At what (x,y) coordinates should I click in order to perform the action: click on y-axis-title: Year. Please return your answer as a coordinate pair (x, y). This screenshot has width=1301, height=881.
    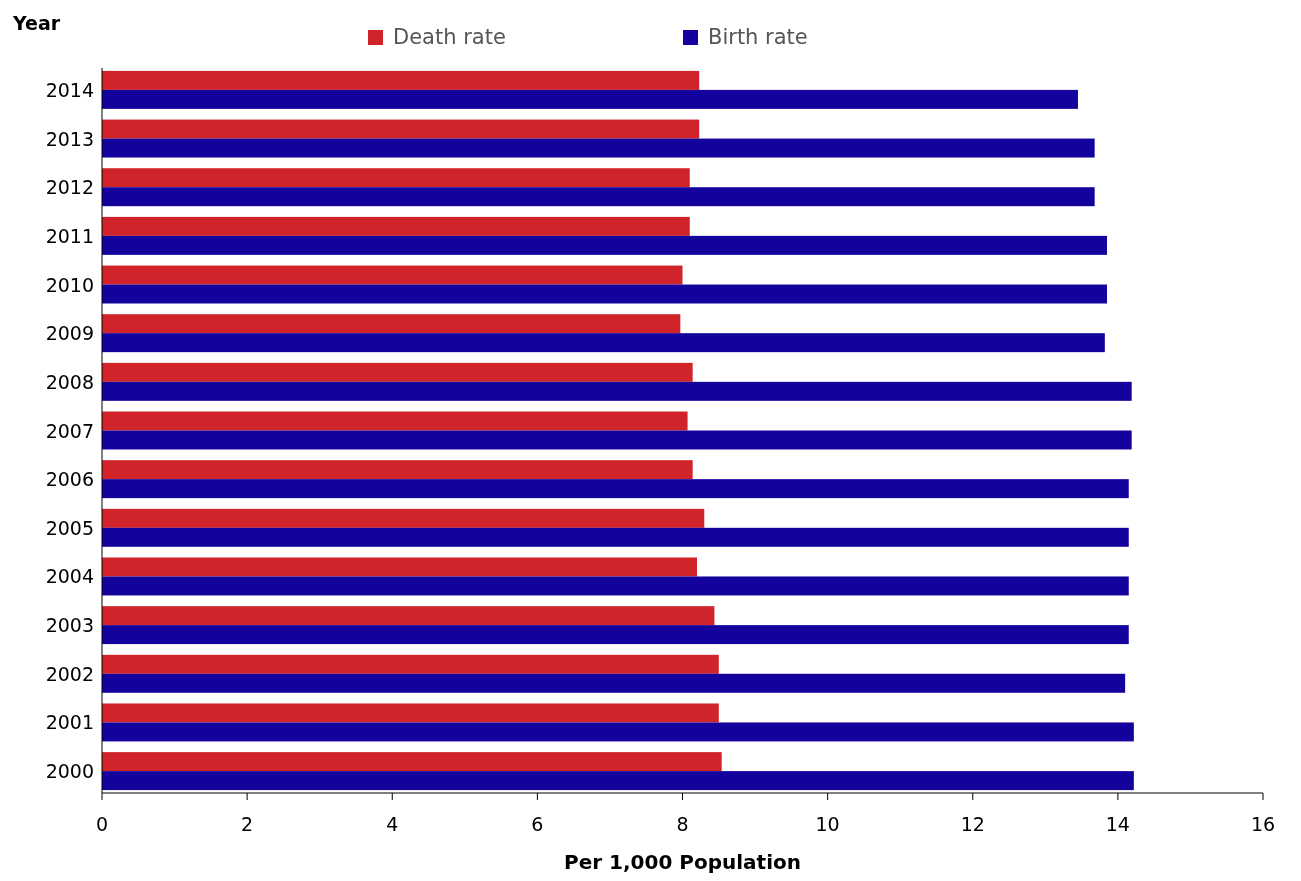
    Looking at the image, I should click on (36, 23).